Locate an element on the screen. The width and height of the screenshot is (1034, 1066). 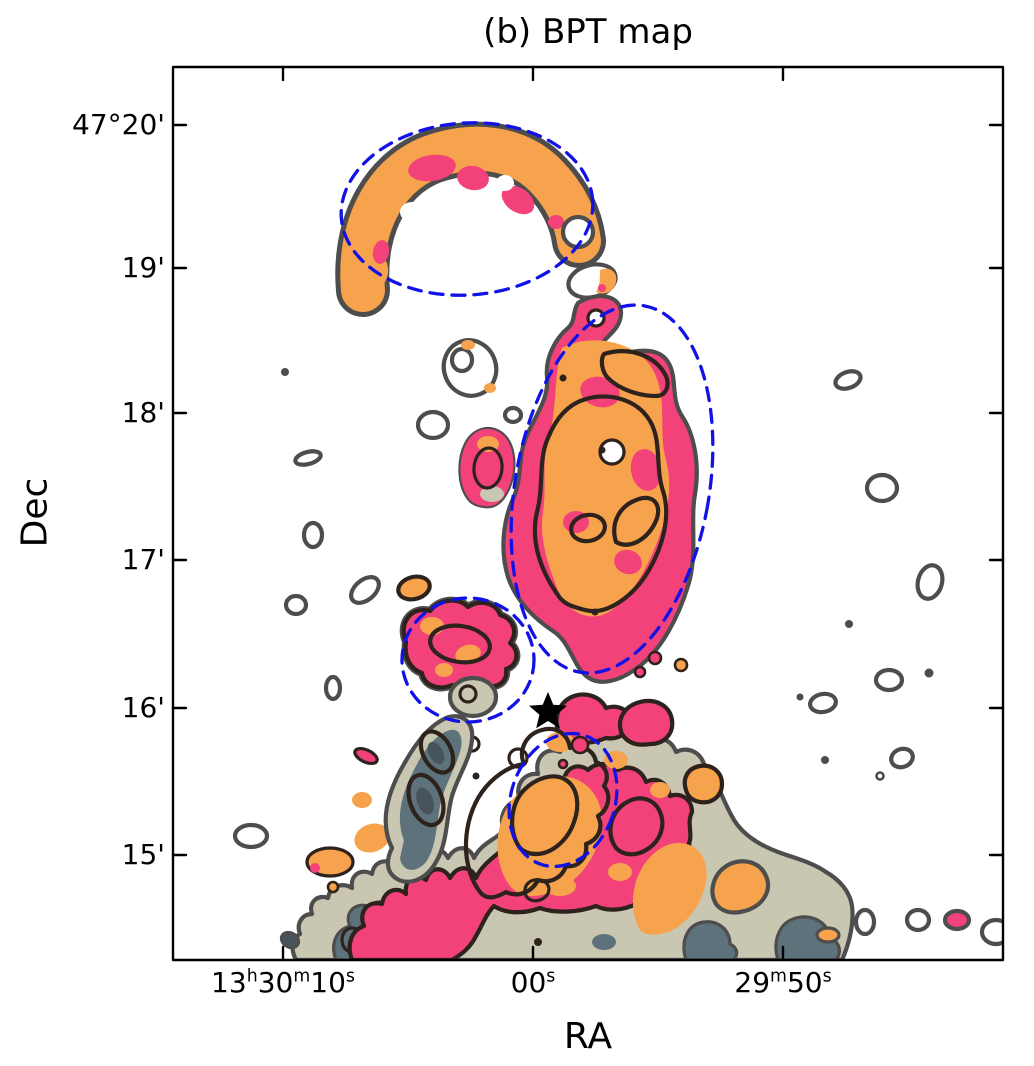
nested-contour-lower is located at coordinates (426, 800).